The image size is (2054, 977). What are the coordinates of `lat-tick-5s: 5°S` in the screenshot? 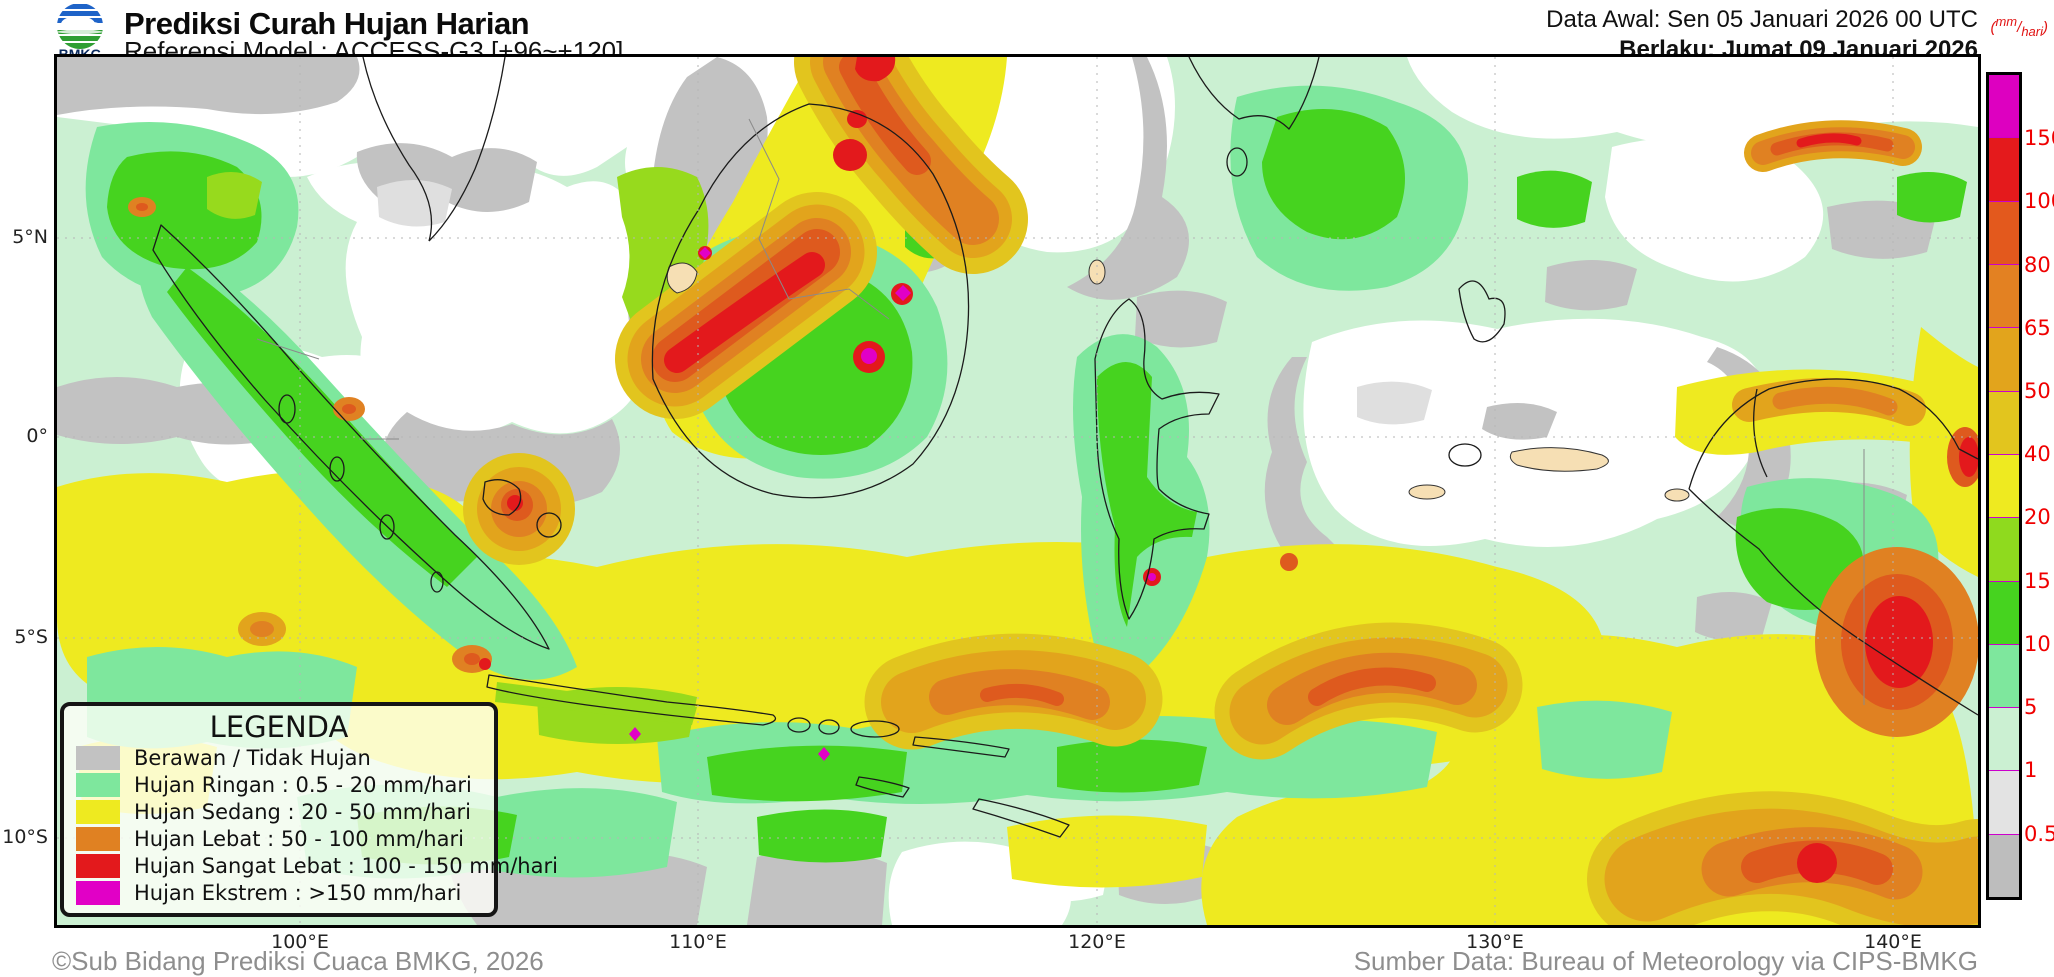 It's located at (31, 637).